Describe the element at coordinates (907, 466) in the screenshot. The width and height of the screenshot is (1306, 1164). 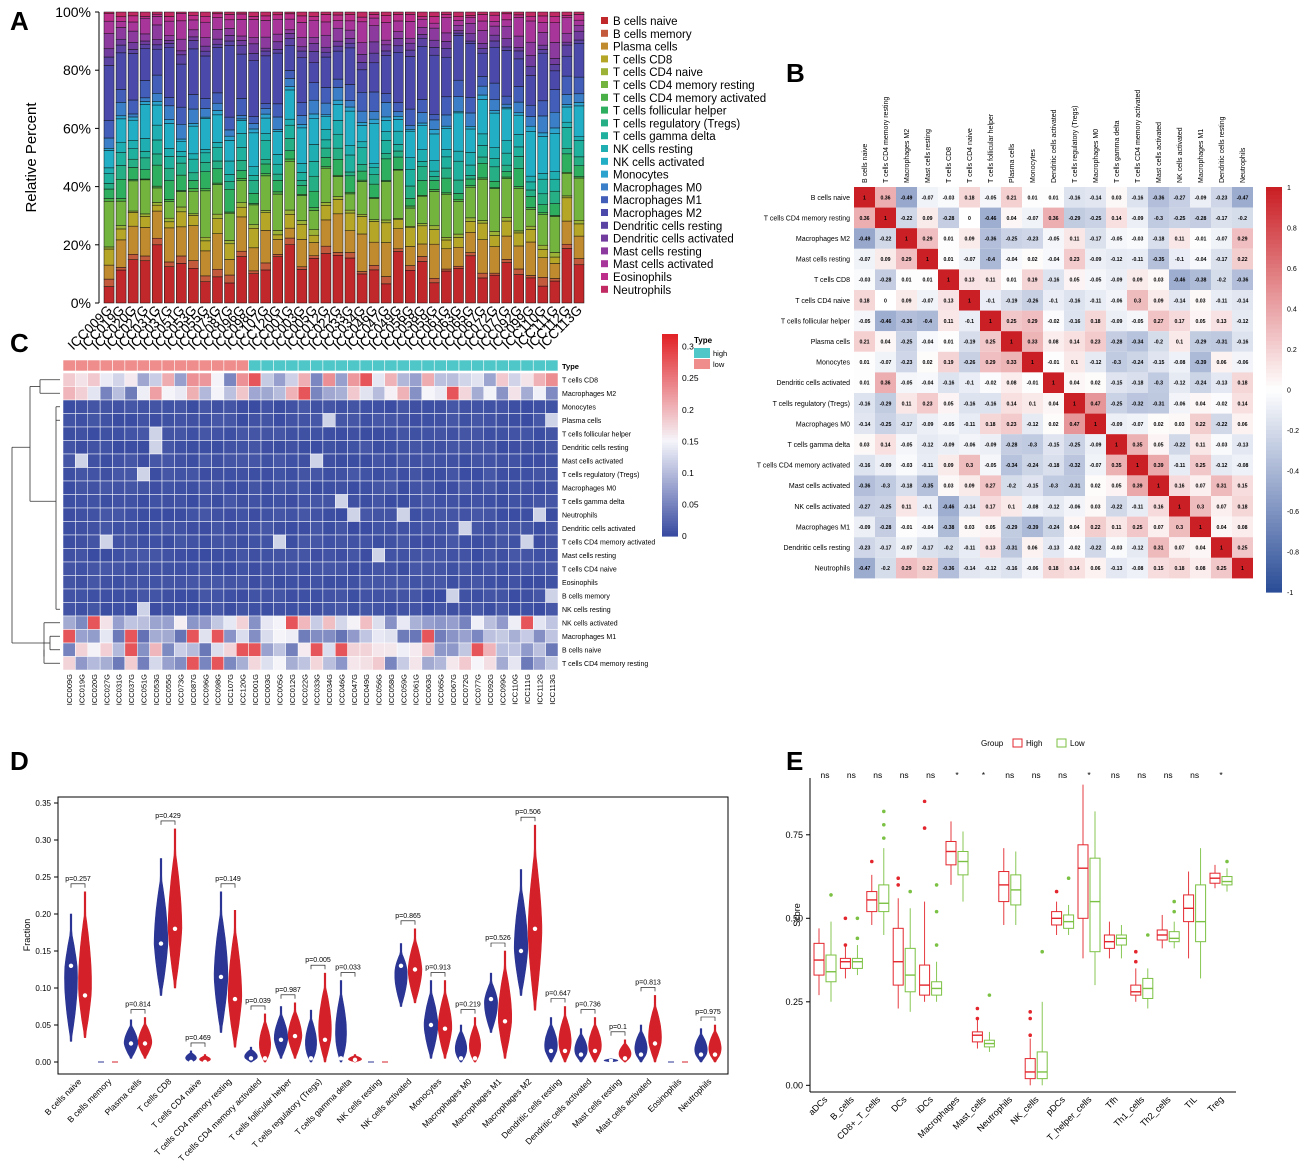
I see `b-cell-value: -0.03` at that location.